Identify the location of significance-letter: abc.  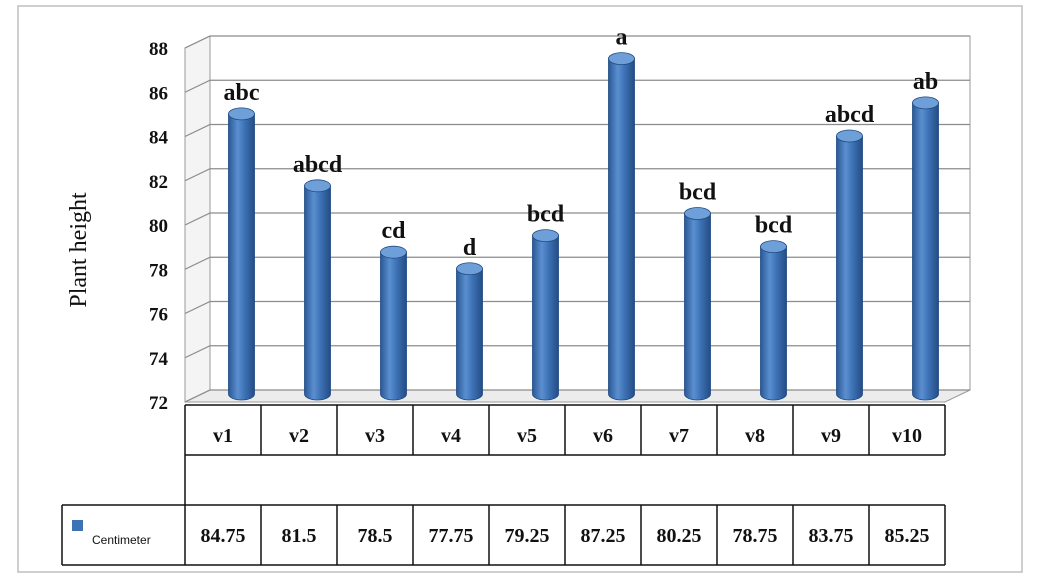
(242, 93).